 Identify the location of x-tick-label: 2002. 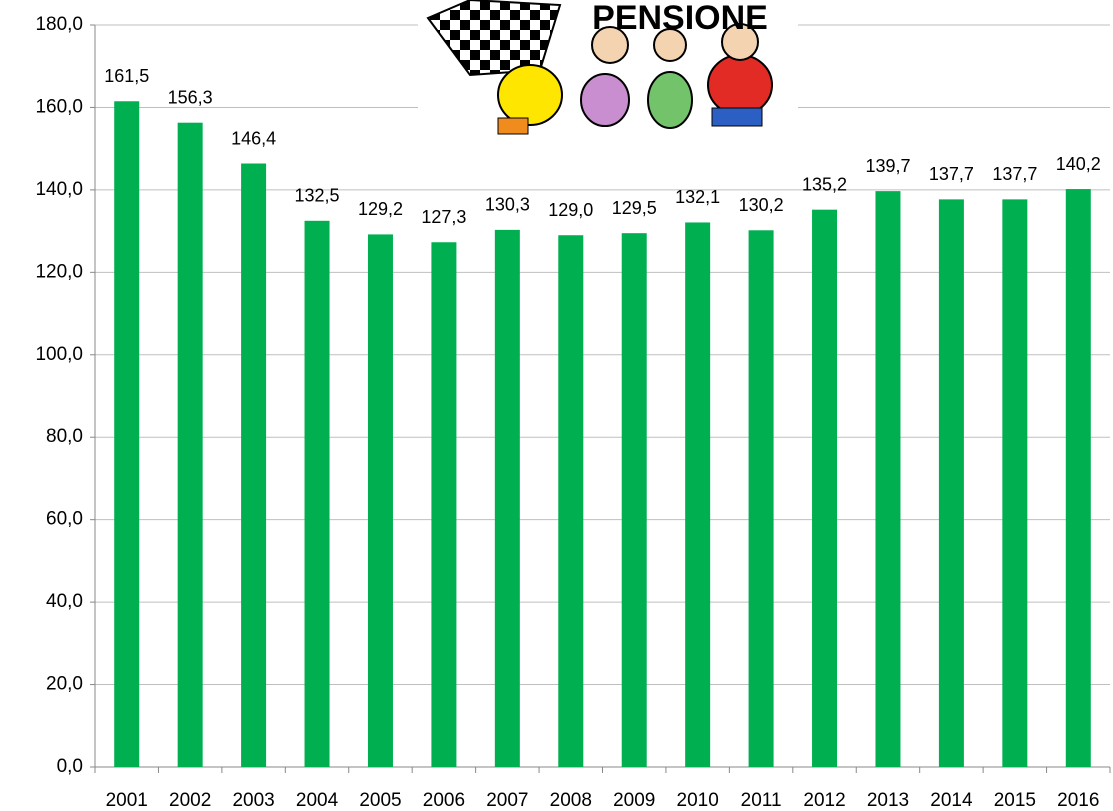
(190, 800).